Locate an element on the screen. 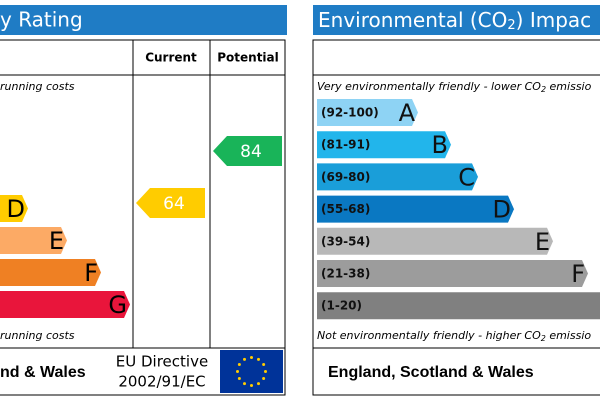  band-letter: A is located at coordinates (407, 113).